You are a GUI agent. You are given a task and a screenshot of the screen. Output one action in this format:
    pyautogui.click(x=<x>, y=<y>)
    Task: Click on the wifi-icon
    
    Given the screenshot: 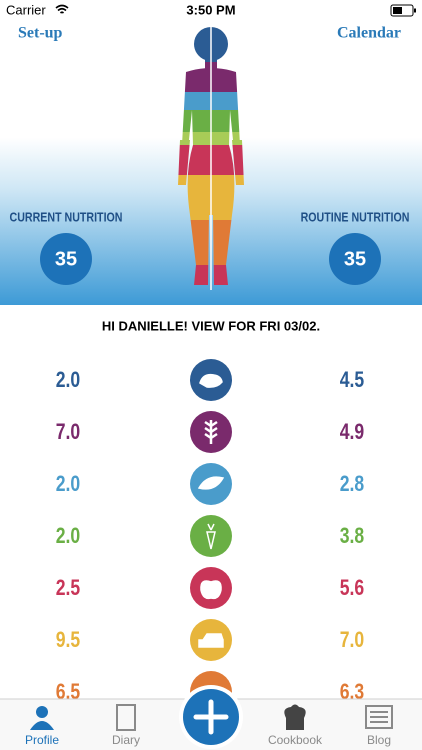 What is the action you would take?
    pyautogui.click(x=62, y=9)
    